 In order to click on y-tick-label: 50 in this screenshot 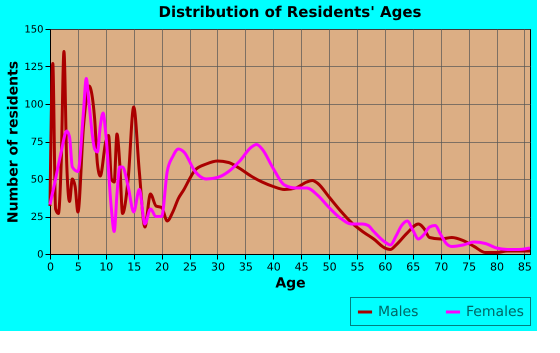, I will do `click(37, 180)`.